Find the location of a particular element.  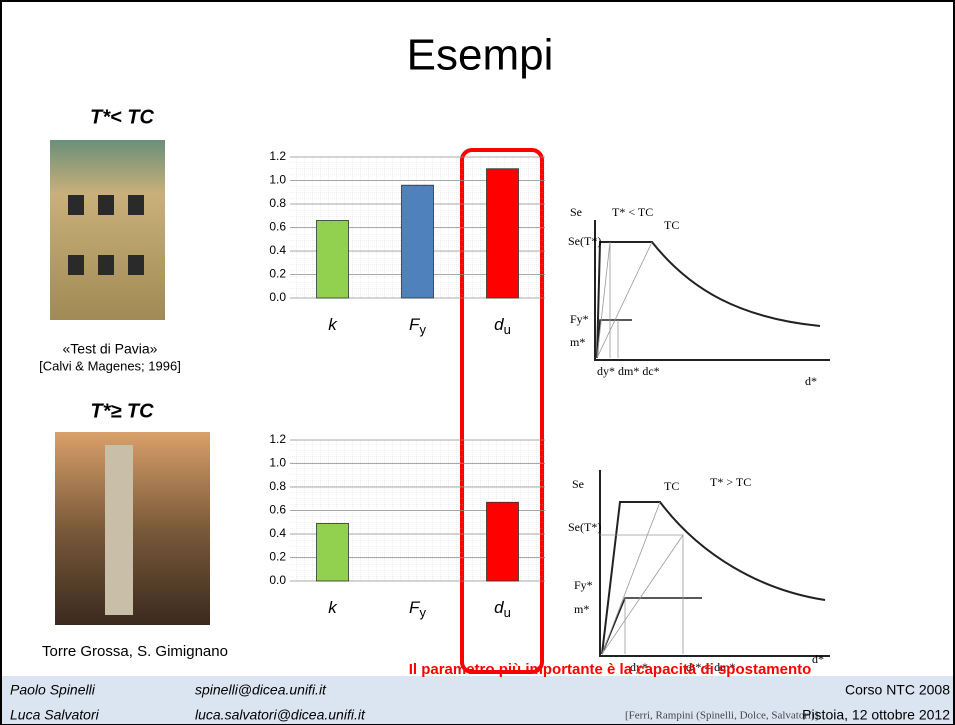

course: Corso NTC 2008 is located at coordinates (897, 690).